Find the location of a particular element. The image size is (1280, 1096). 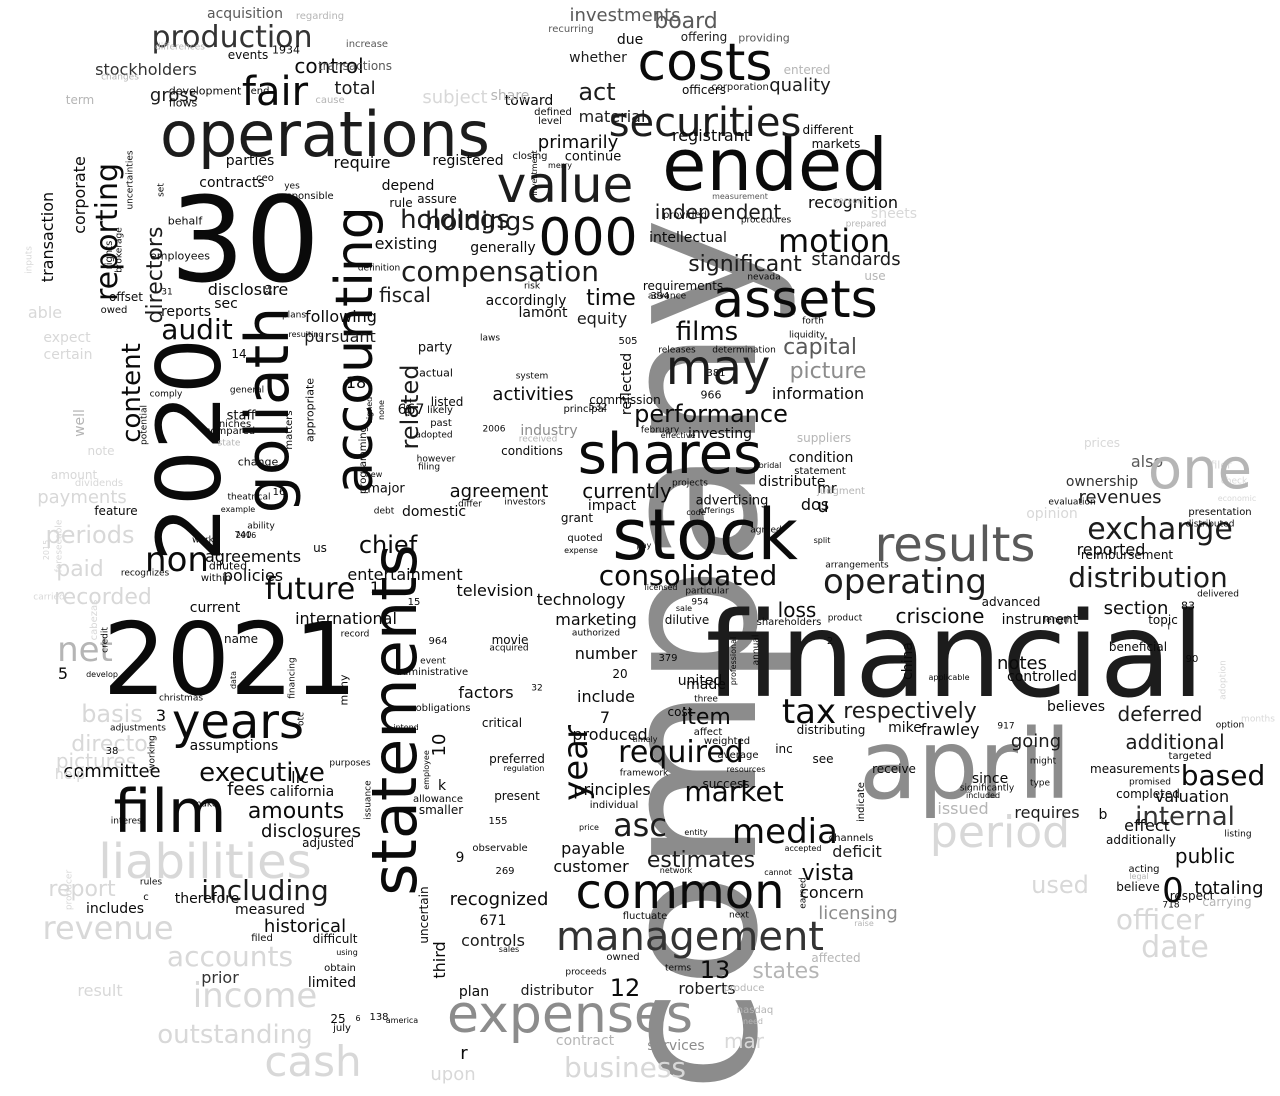

cloud-word: use is located at coordinates (875, 276).